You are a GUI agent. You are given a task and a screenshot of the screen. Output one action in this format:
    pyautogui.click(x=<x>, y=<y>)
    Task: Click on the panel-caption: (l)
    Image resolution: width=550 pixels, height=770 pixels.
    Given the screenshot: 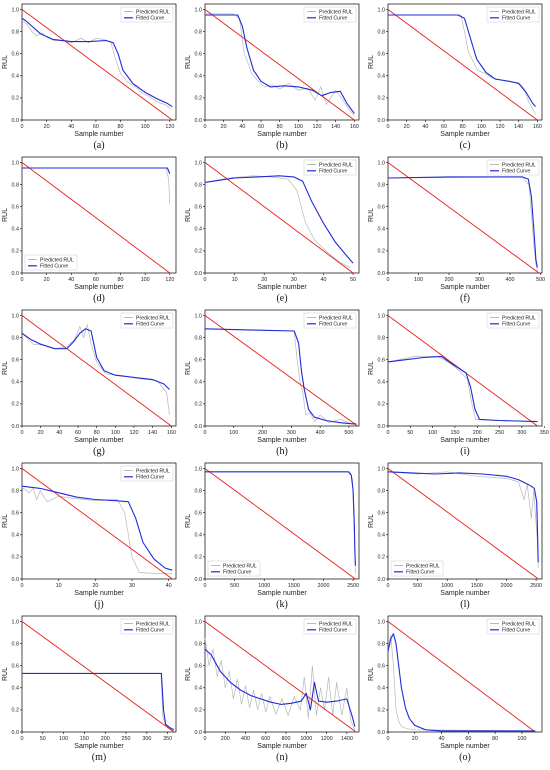 What is the action you would take?
    pyautogui.click(x=464, y=604)
    